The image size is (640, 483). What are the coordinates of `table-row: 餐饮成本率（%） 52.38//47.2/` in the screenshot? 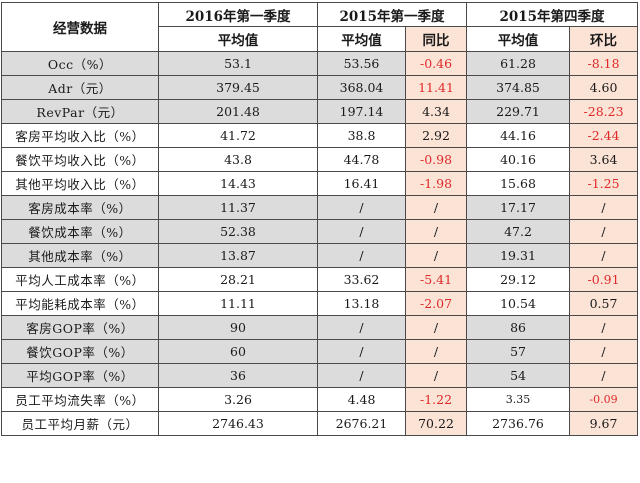 It's located at (320, 231).